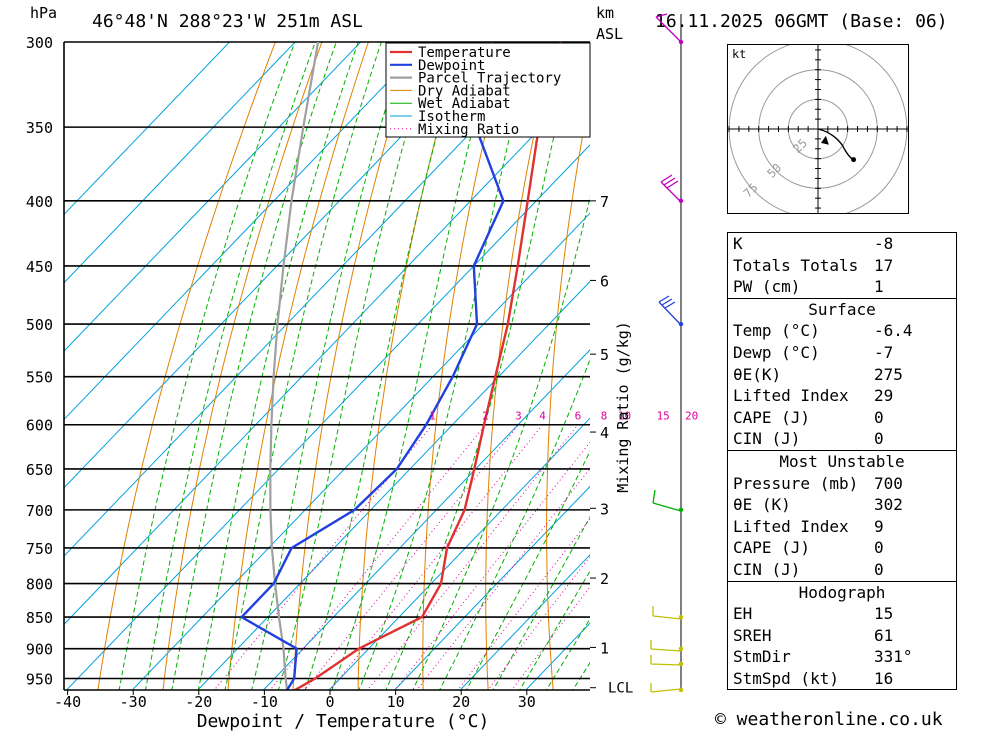 This screenshot has height=733, width=1000. Describe the element at coordinates (800, 146) in the screenshot. I see `hodo-ring-label-25: 25` at that location.